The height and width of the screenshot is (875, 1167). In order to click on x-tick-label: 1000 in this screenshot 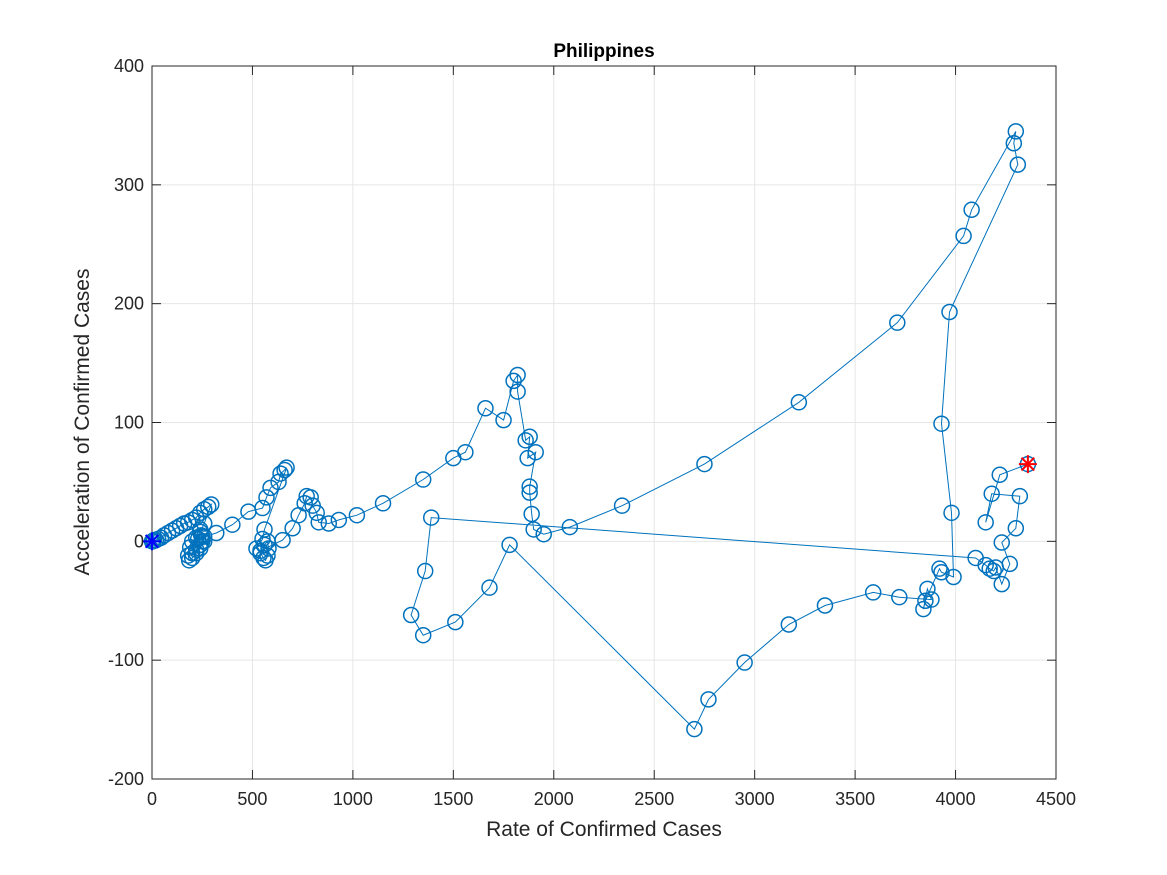, I will do `click(353, 799)`.